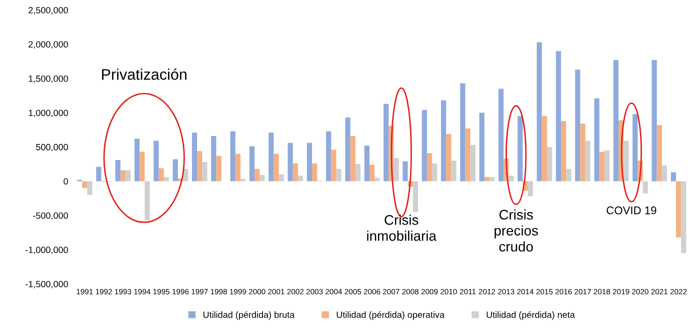 Image resolution: width=697 pixels, height=334 pixels. I want to click on y-tick-label: -500,000, so click(50, 216).